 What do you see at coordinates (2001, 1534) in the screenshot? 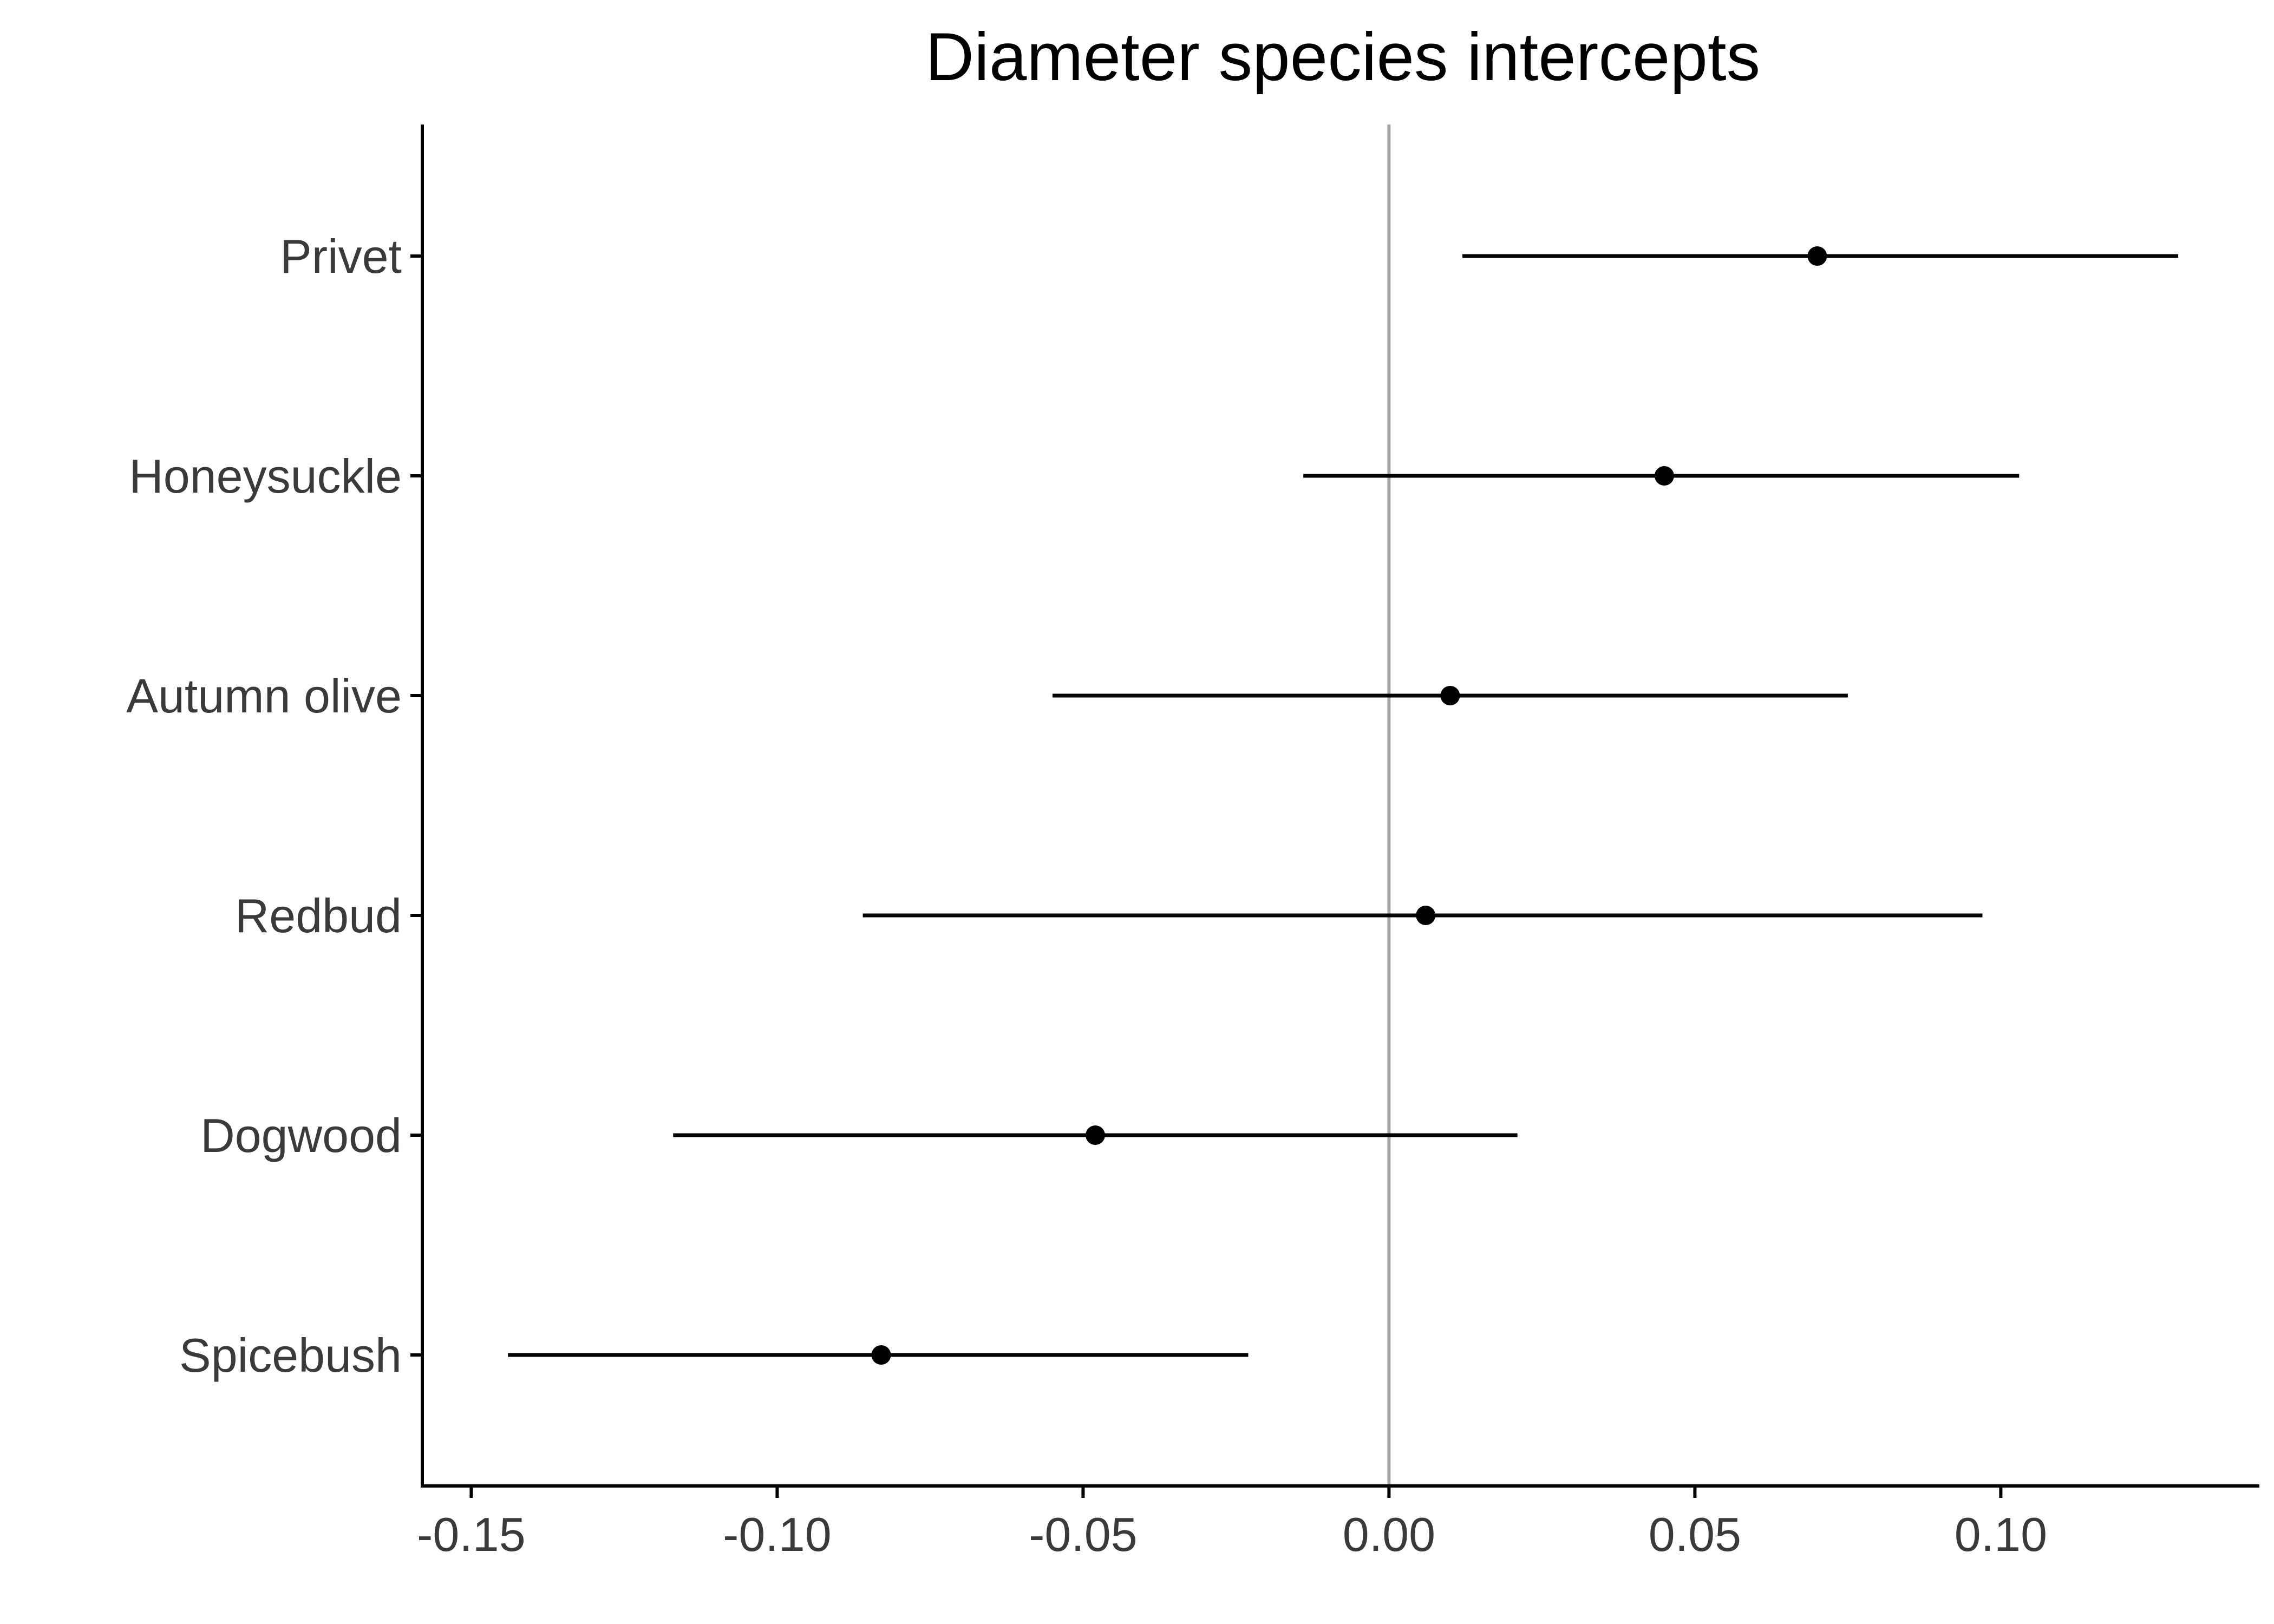
I see `x-tick-label: 0.10` at bounding box center [2001, 1534].